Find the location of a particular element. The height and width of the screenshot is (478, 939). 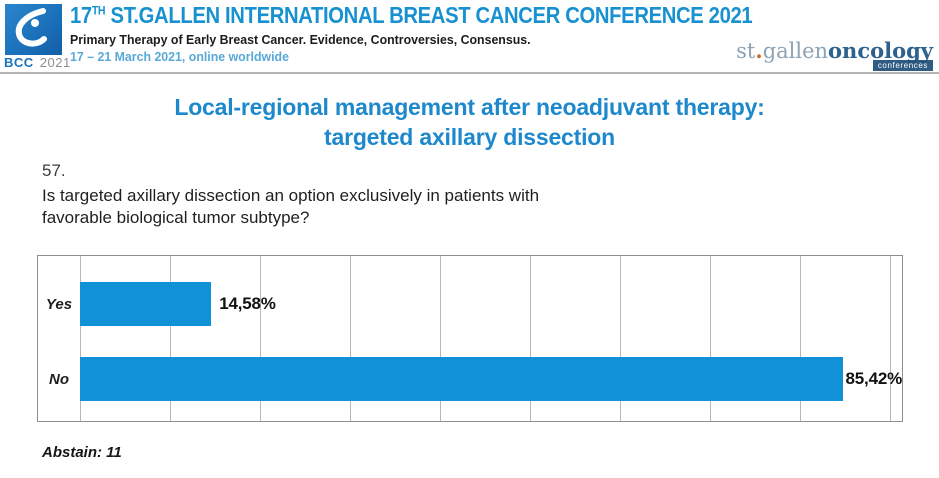

question-number: 57. is located at coordinates (54, 170).